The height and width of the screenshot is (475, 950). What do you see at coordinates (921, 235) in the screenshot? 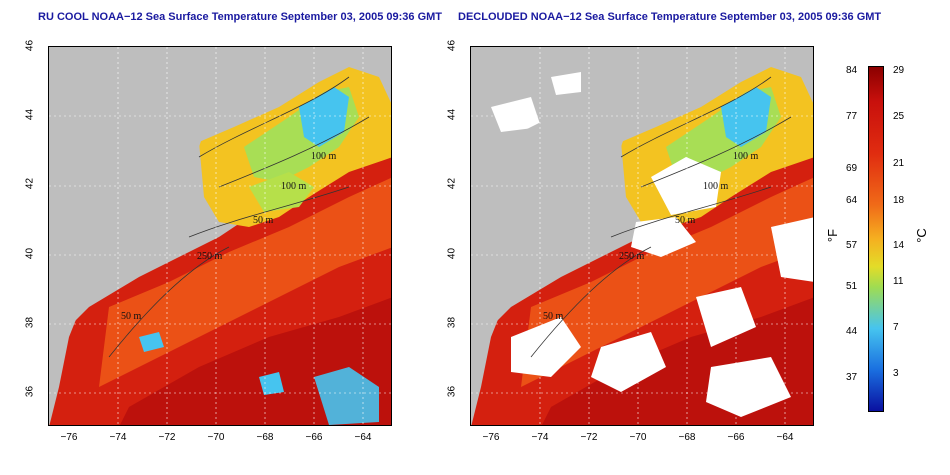
I see `unit-celsius: °C` at bounding box center [921, 235].